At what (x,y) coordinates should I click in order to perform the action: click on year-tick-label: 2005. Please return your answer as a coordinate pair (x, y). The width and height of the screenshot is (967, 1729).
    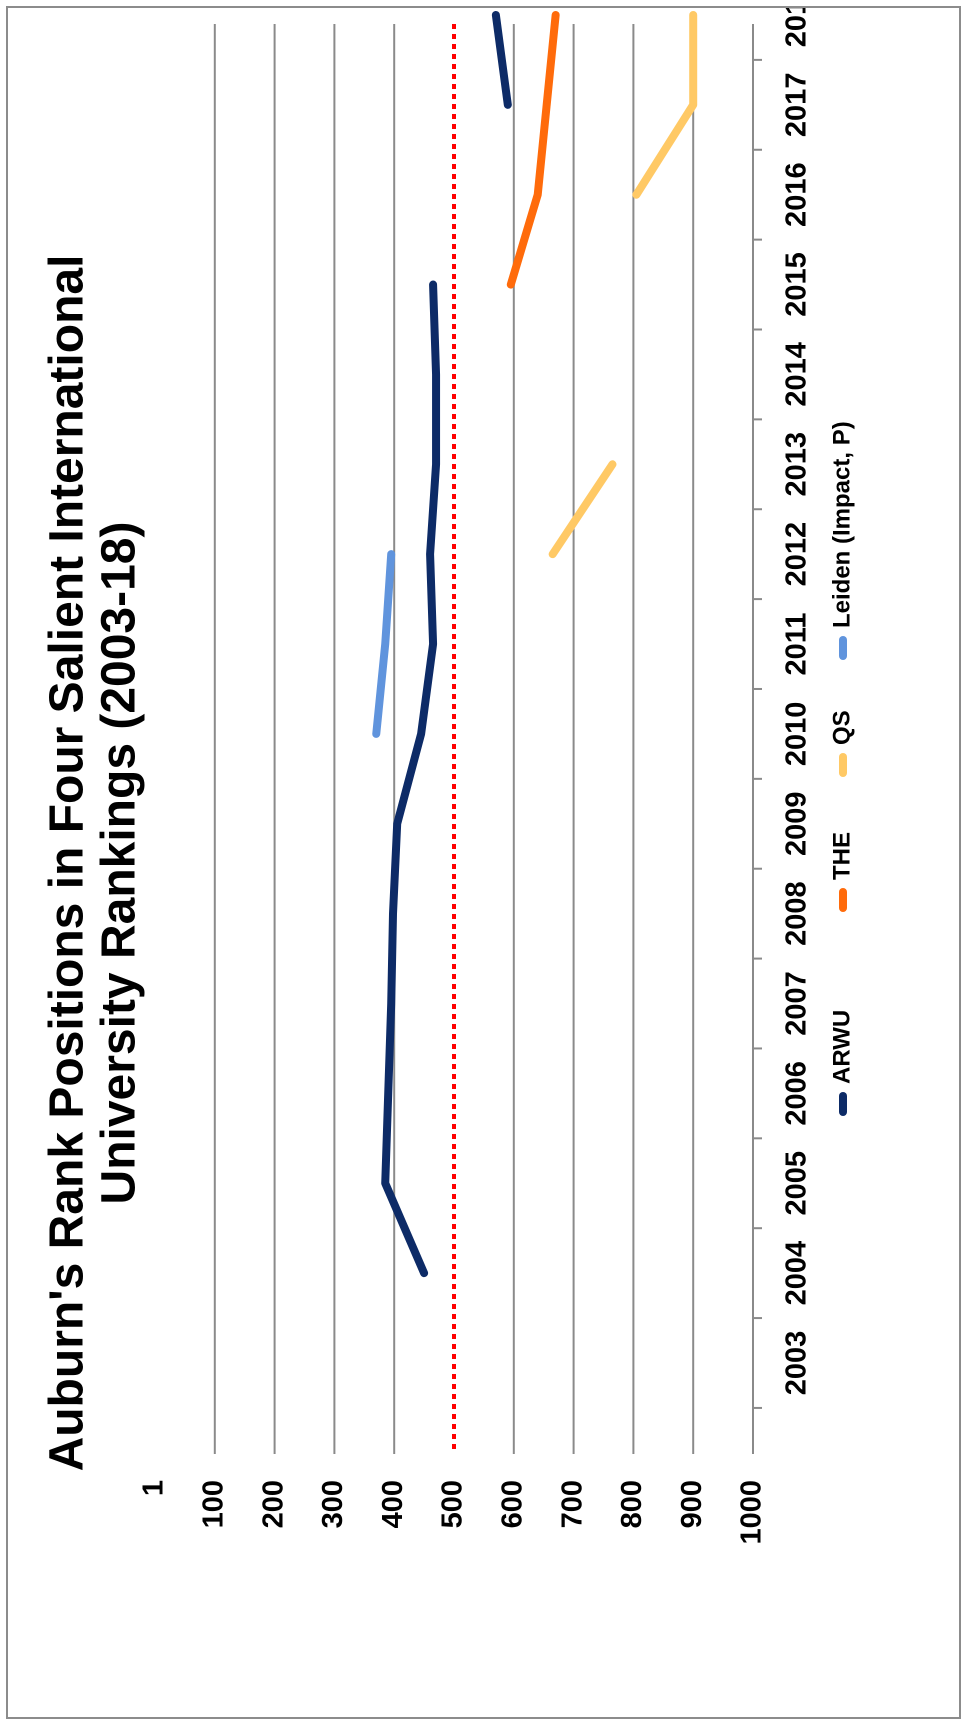
    Looking at the image, I should click on (797, 1183).